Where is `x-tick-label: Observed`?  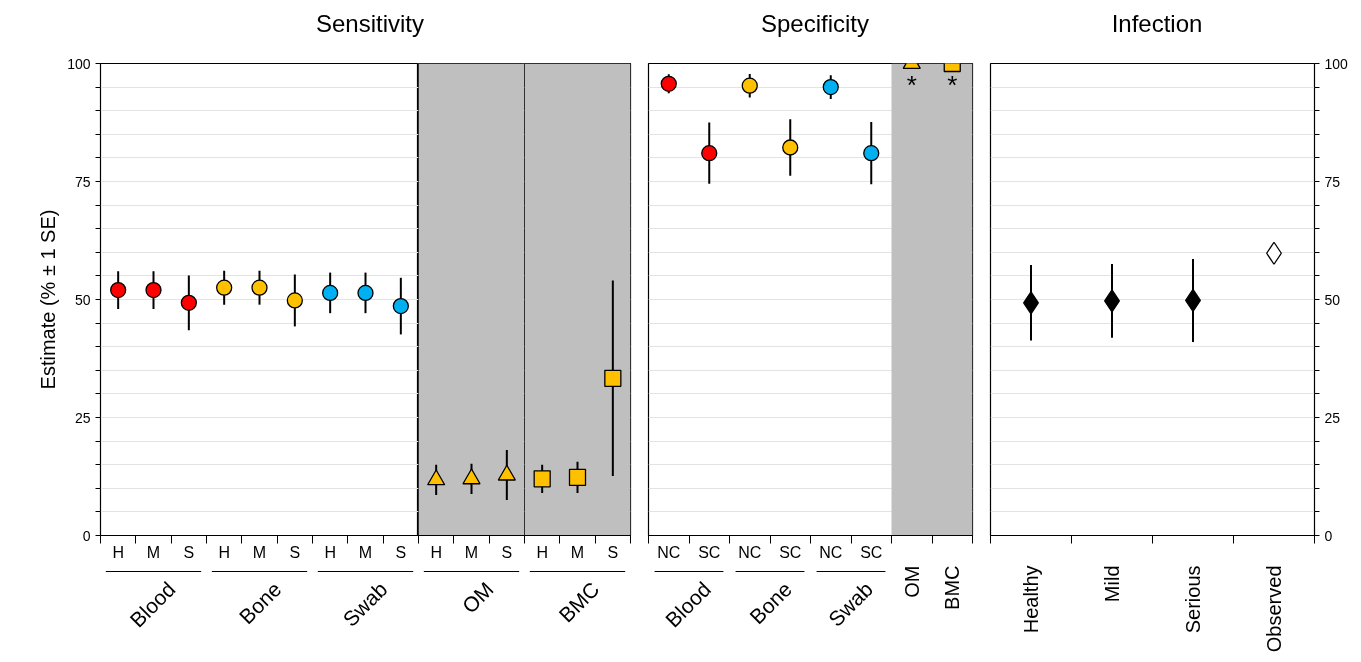
x-tick-label: Observed is located at coordinates (1274, 609).